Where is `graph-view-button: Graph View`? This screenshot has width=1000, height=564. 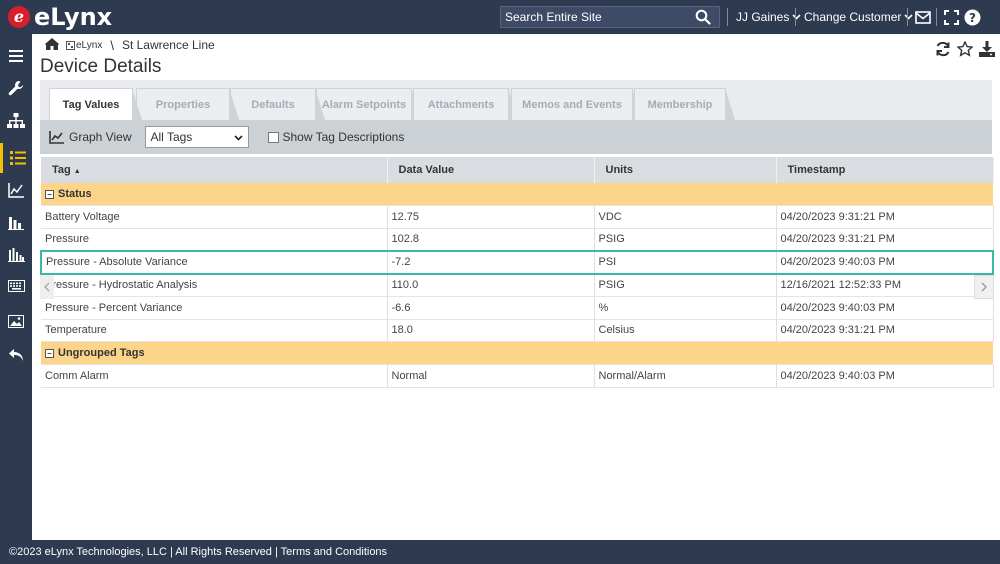
graph-view-button: Graph View is located at coordinates (90, 137).